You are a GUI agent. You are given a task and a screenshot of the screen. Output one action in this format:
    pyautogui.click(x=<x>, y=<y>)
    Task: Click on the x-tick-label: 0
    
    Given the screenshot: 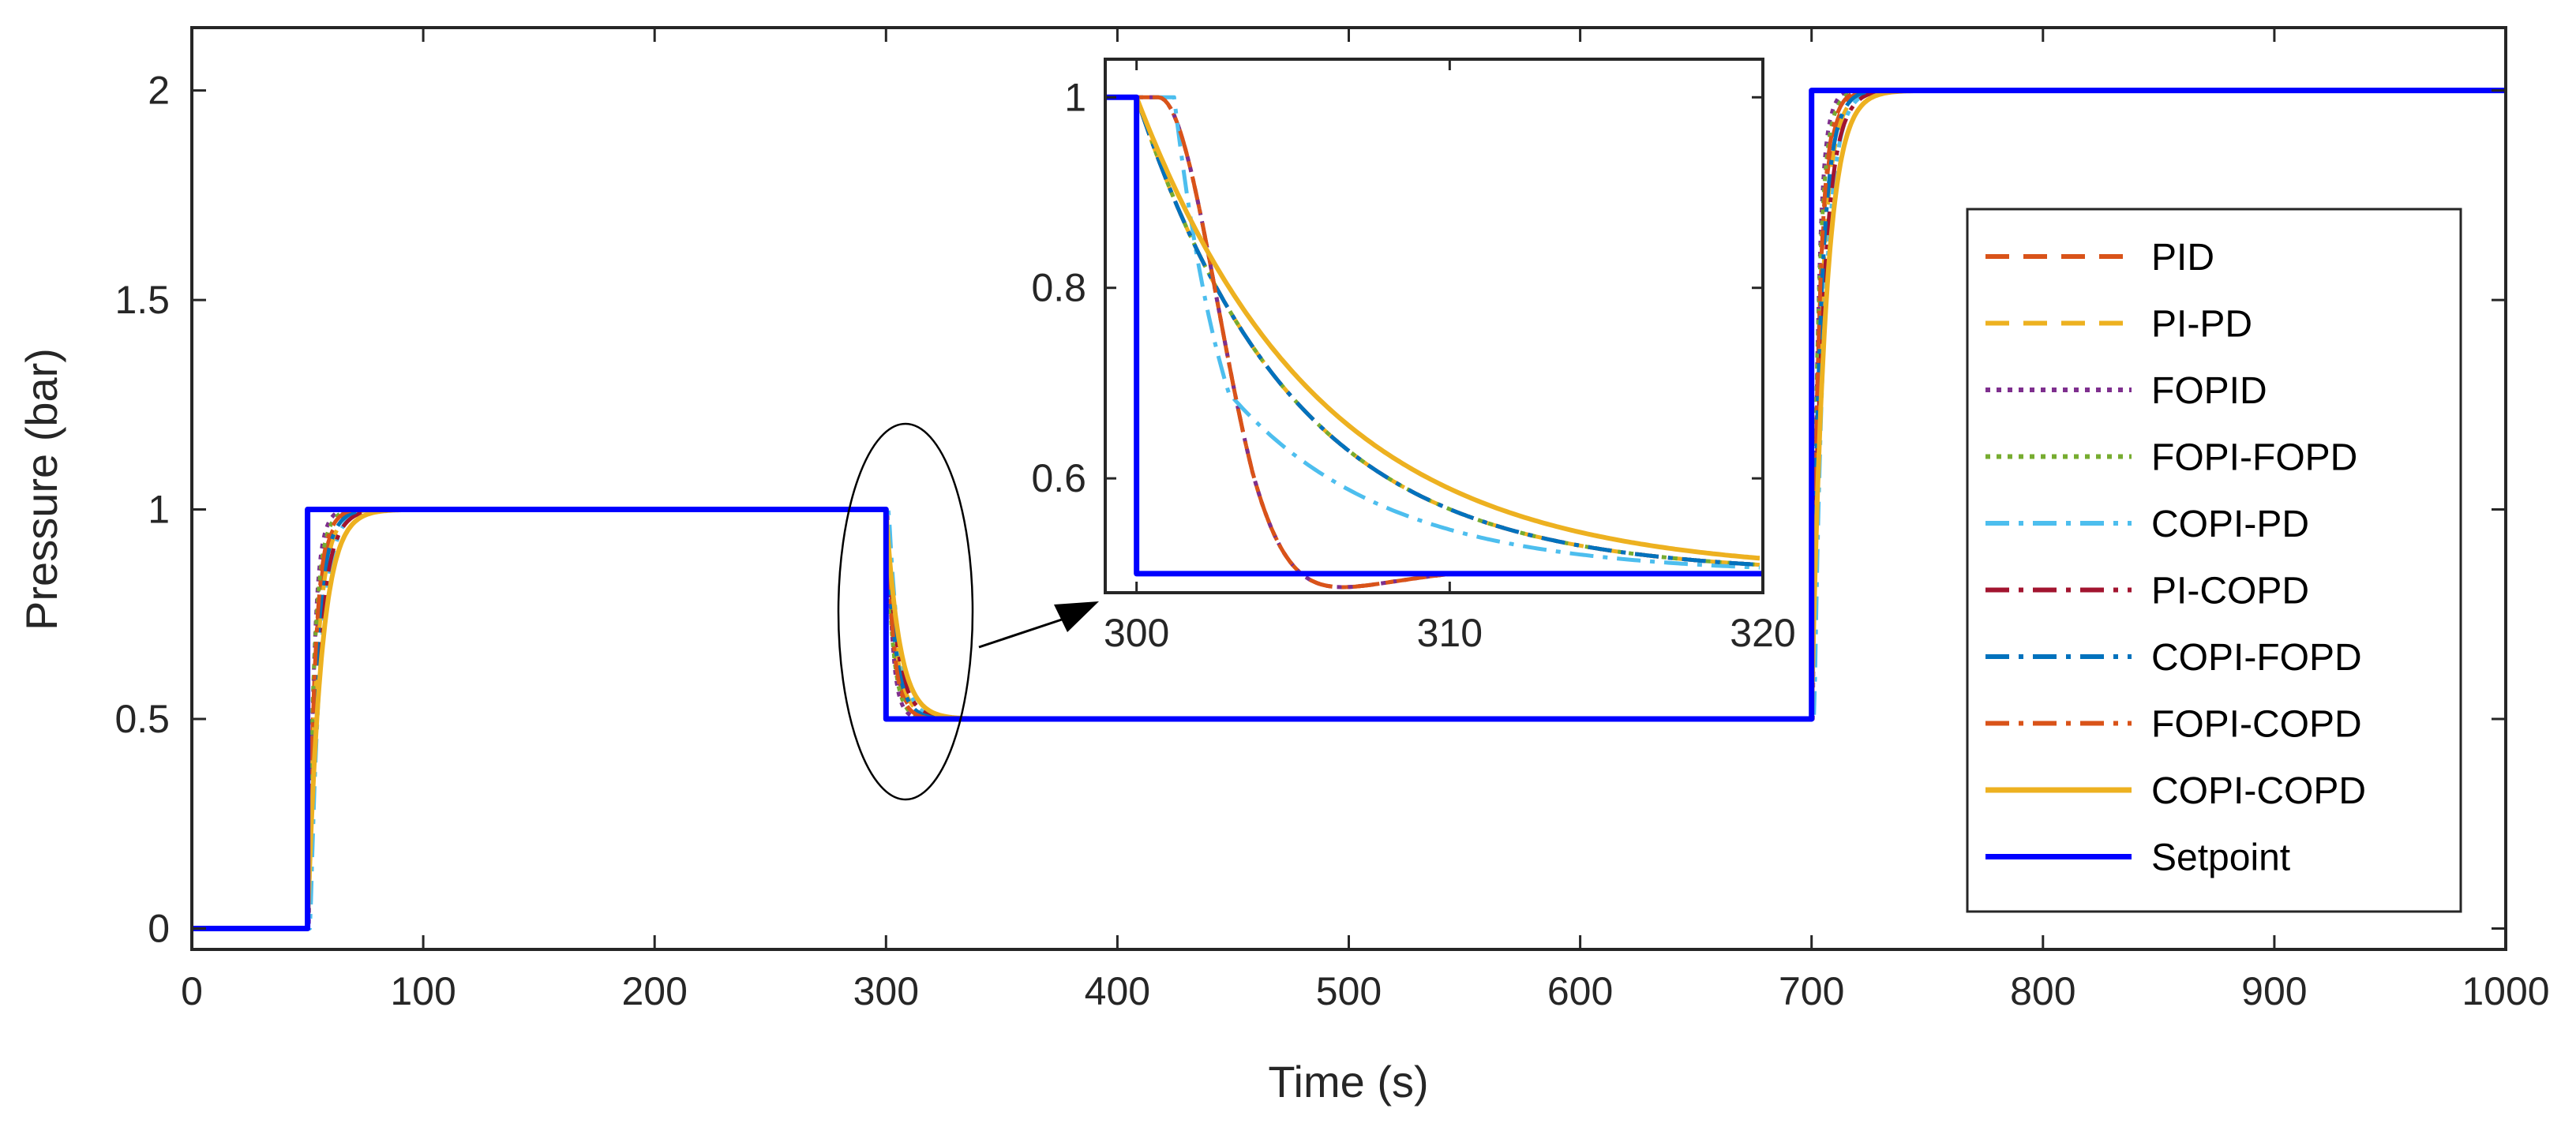 What is the action you would take?
    pyautogui.click(x=192, y=991)
    